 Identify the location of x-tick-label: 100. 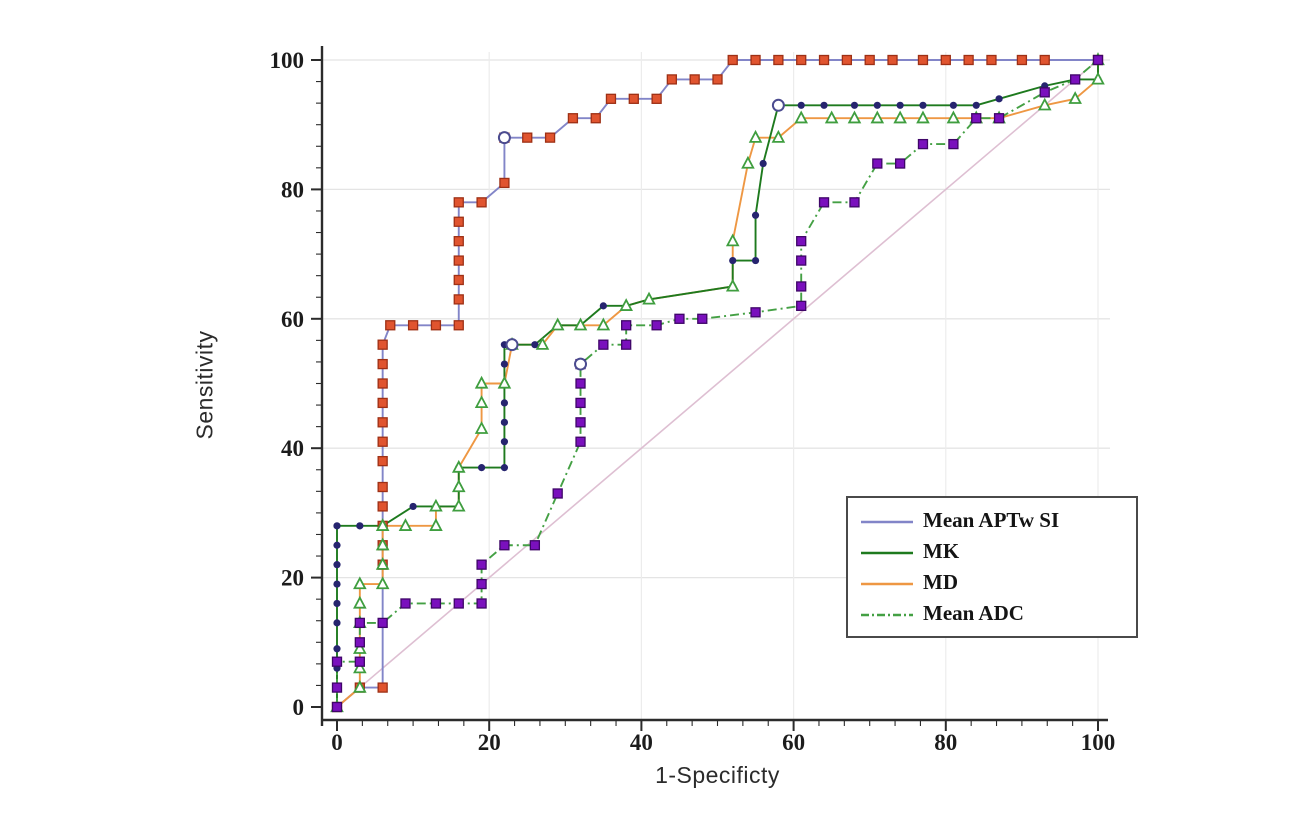
(1098, 742).